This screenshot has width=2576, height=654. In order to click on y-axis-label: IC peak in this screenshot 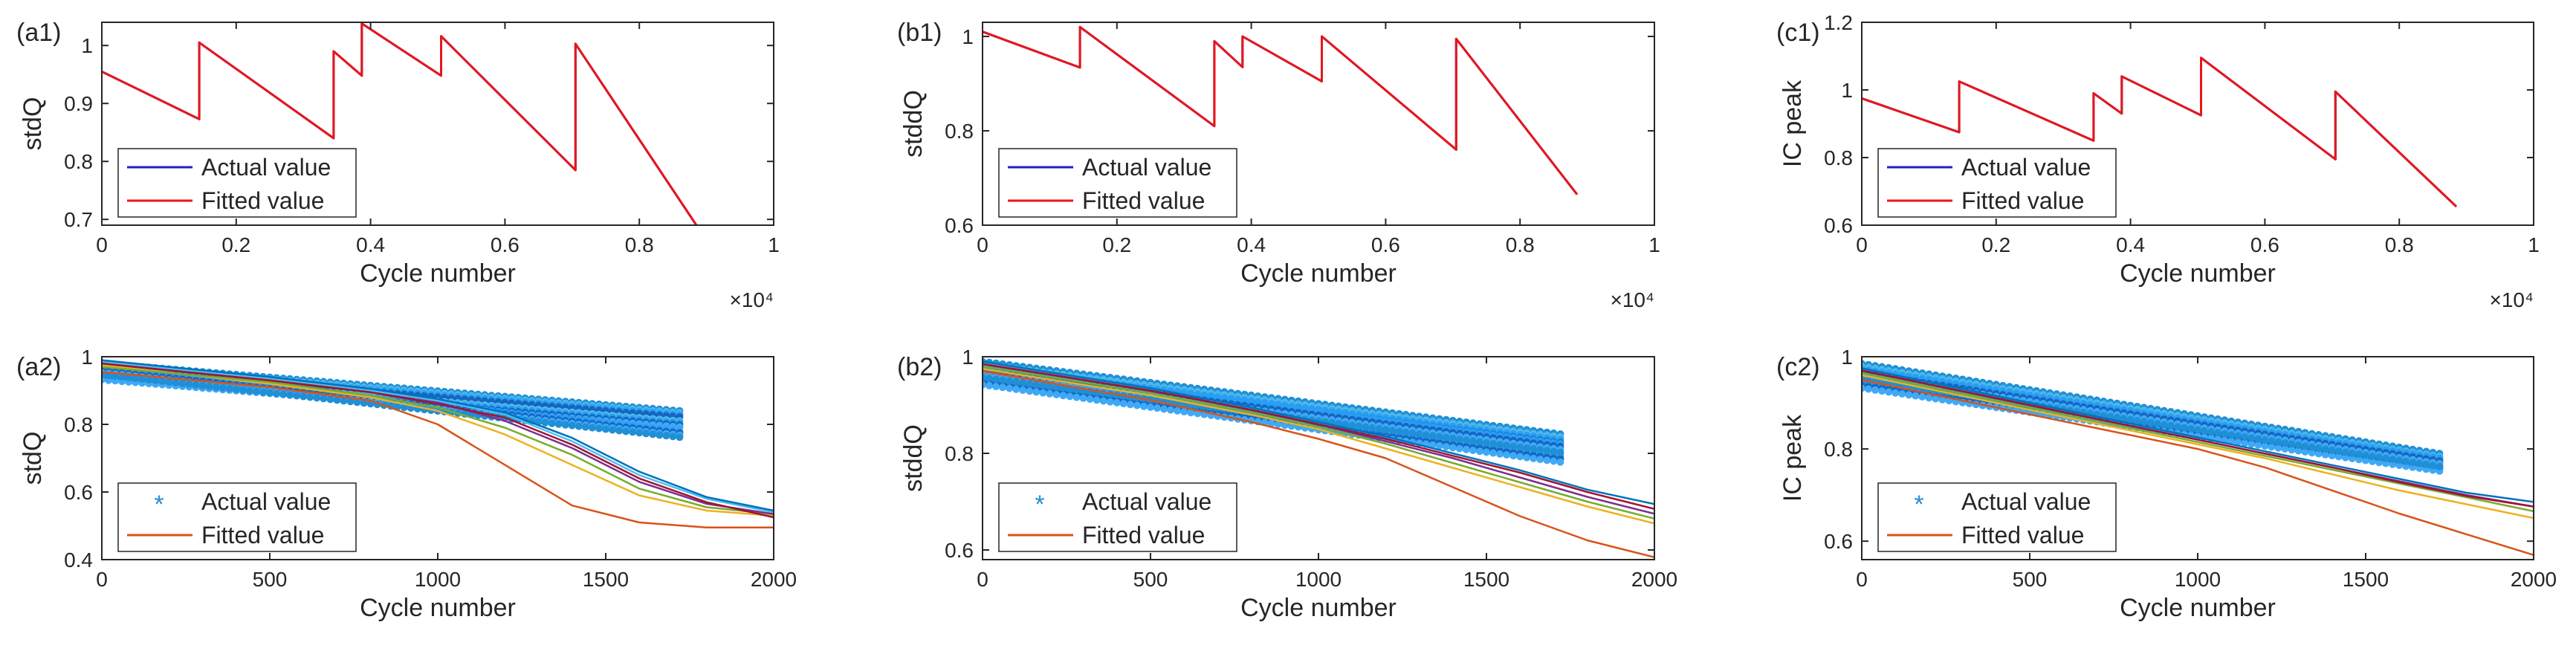, I will do `click(1793, 123)`.